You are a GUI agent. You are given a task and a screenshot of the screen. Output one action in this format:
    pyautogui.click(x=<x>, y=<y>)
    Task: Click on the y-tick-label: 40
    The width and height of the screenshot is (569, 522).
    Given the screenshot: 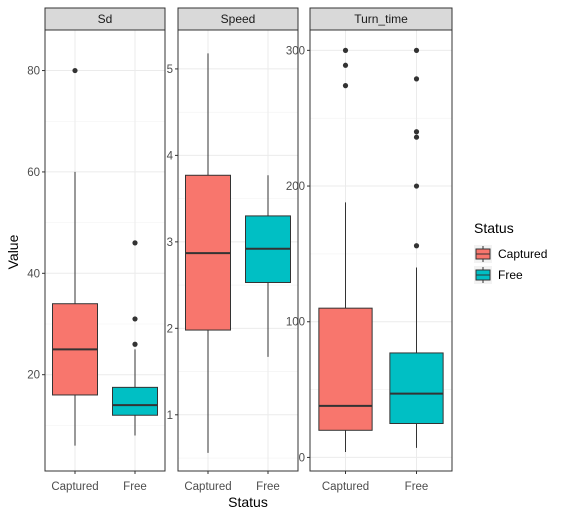 What is the action you would take?
    pyautogui.click(x=33, y=274)
    